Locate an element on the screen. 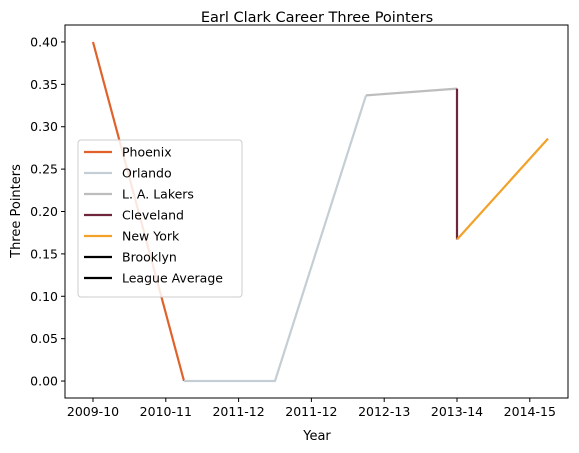 Image resolution: width=579 pixels, height=453 pixels. legend-entry: Orlando is located at coordinates (147, 173).